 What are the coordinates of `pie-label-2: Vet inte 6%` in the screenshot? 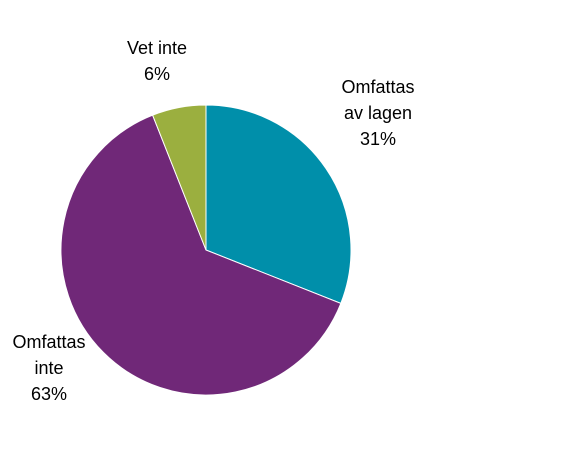 It's located at (157, 61).